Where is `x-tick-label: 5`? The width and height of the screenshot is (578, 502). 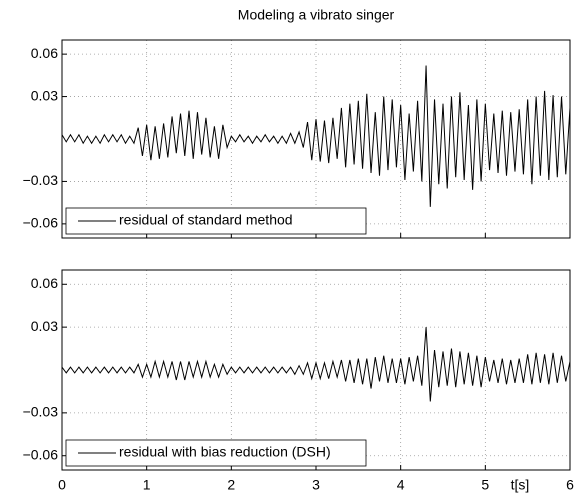
x-tick-label: 5 is located at coordinates (485, 485).